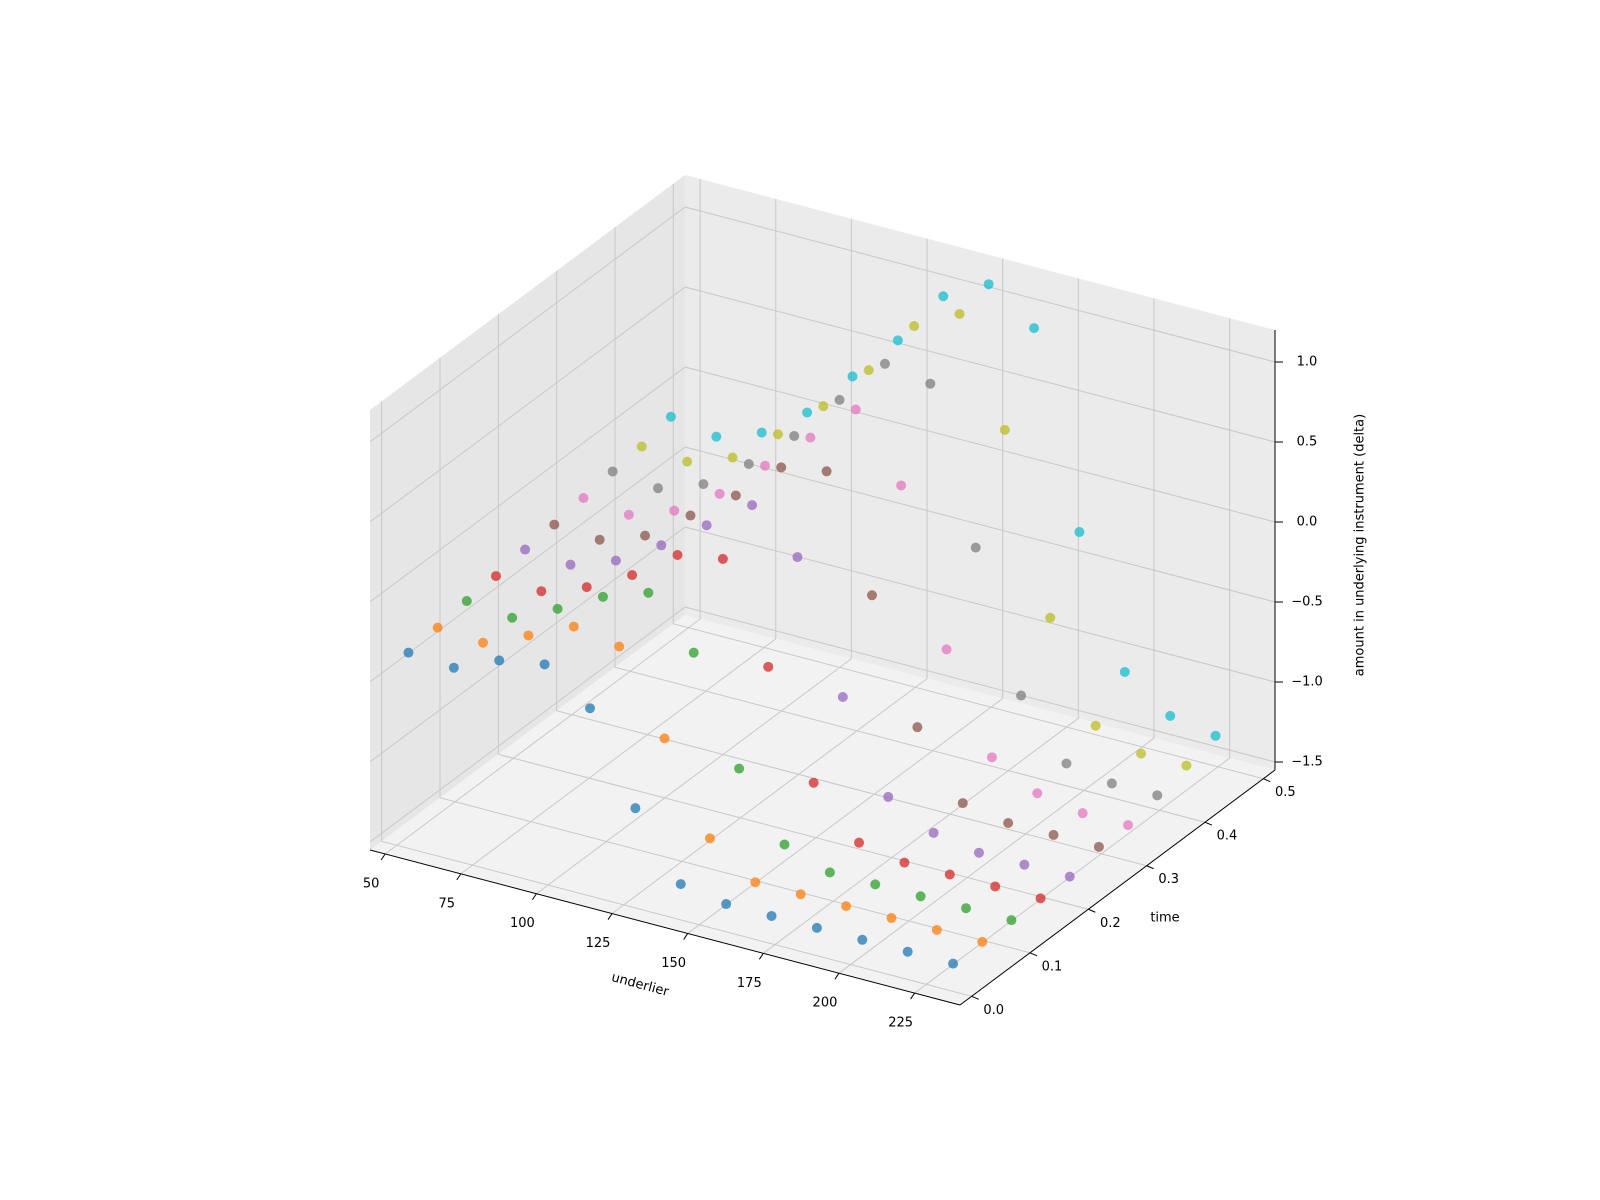  What do you see at coordinates (1227, 836) in the screenshot?
I see `y-tick-label: 0.4` at bounding box center [1227, 836].